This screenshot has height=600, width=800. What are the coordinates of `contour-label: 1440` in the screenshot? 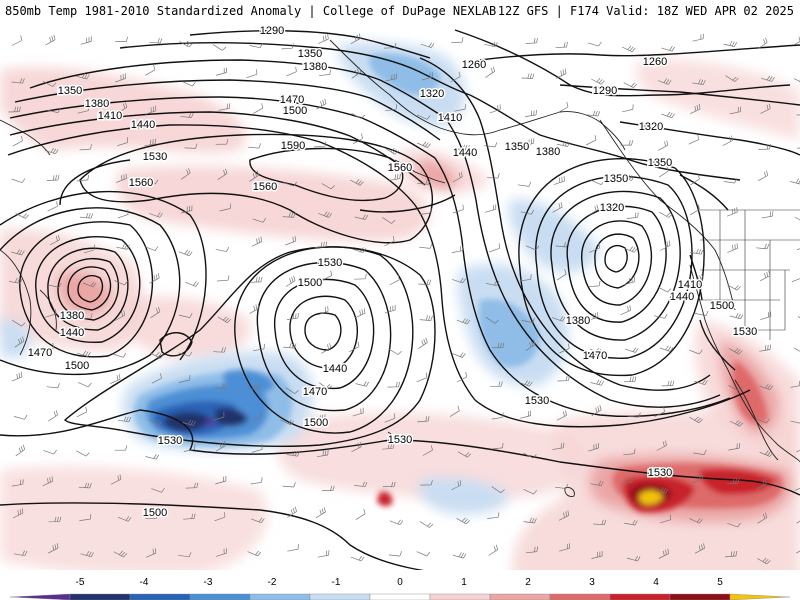 It's located at (143, 125).